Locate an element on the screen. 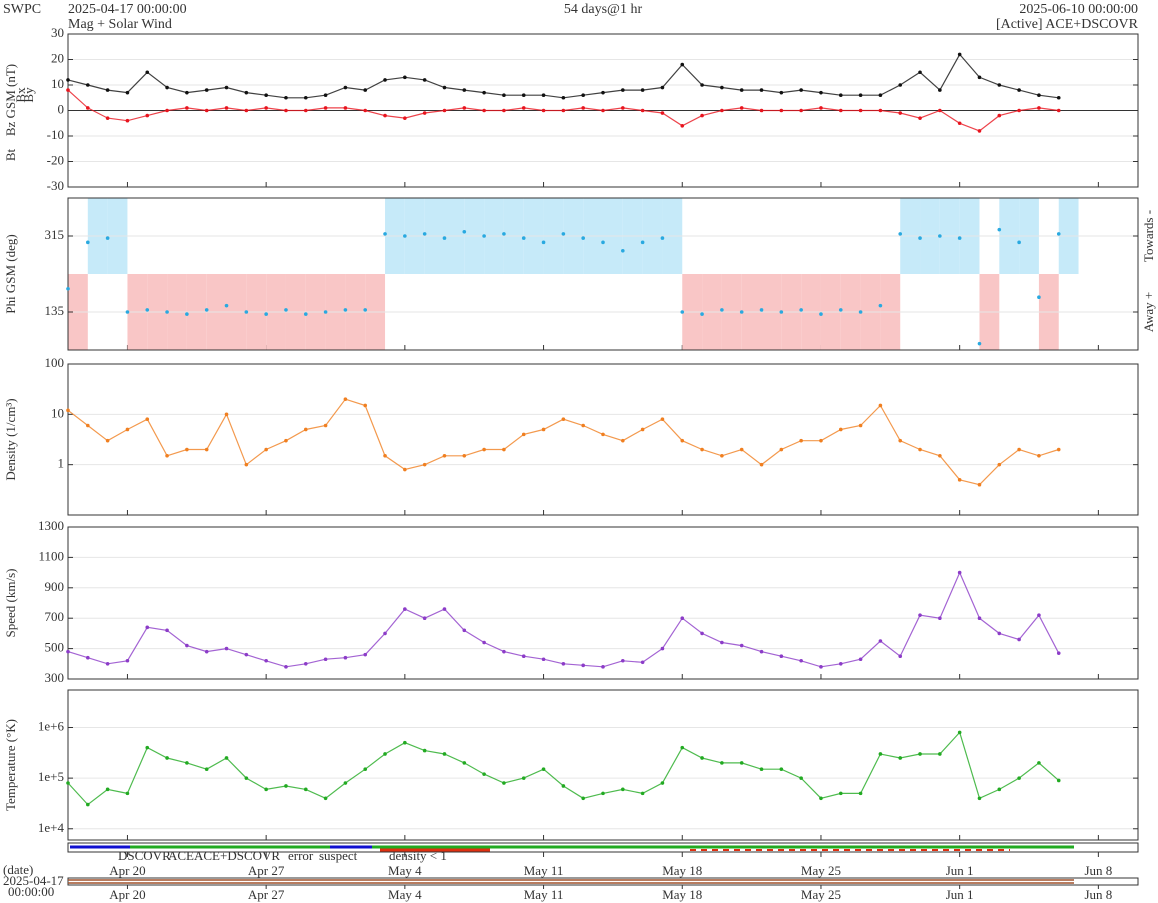 The width and height of the screenshot is (1158, 903). y-tick-label: 135 is located at coordinates (55, 310).